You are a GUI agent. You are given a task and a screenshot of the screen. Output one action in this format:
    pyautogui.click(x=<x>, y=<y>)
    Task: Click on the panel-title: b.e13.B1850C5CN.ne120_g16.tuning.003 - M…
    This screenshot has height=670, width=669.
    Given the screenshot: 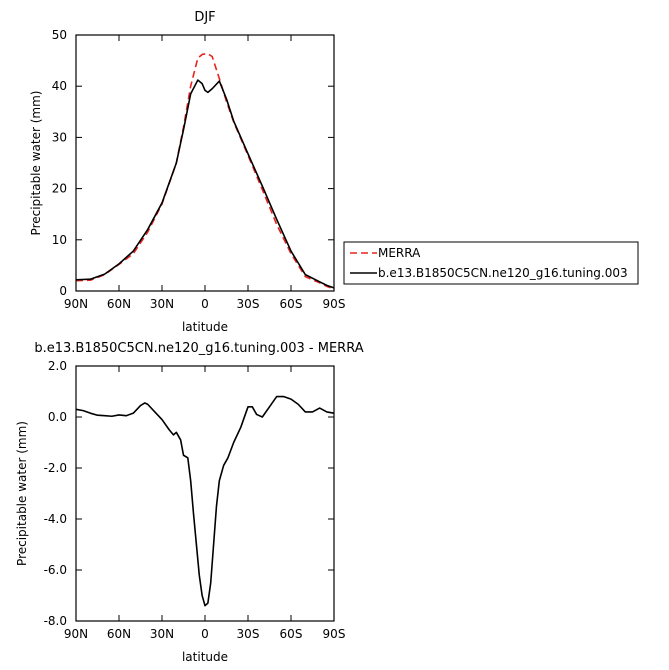 What is the action you would take?
    pyautogui.click(x=198, y=348)
    